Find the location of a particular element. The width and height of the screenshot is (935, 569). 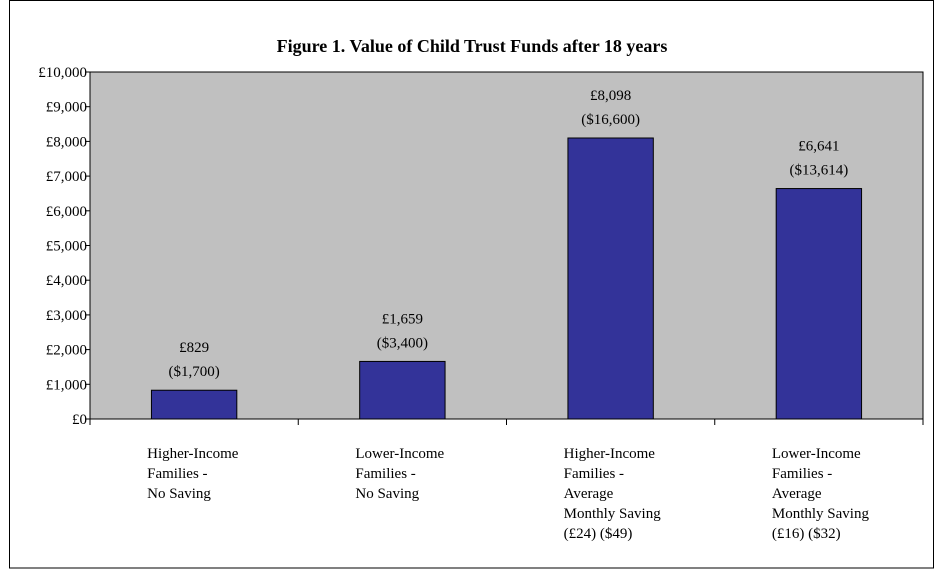

bar-data-label-line: ($3,400) is located at coordinates (402, 343).